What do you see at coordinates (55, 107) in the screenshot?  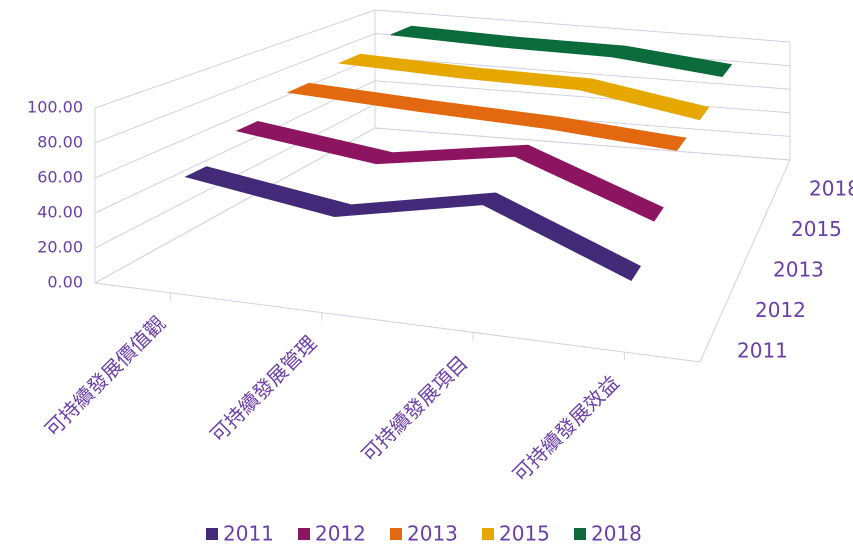 I see `y-tick-label: 100.00` at bounding box center [55, 107].